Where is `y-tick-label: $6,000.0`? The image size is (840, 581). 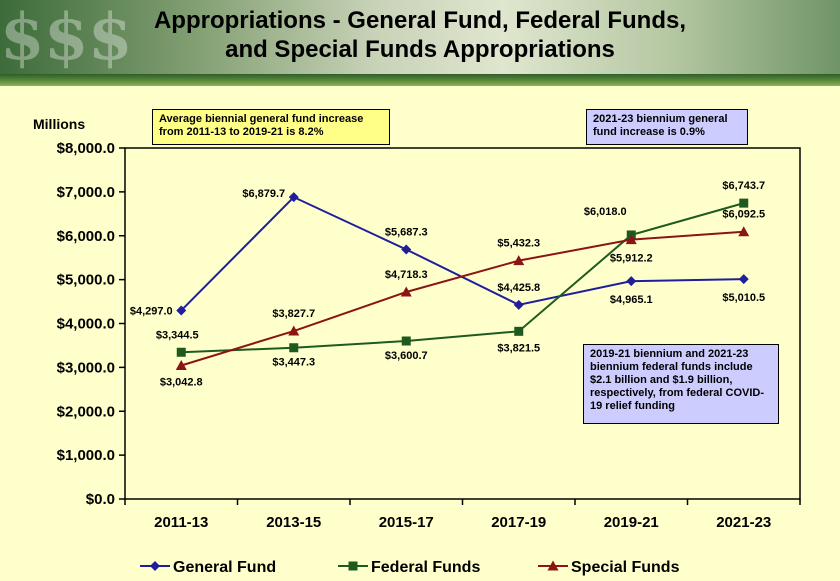 y-tick-label: $6,000.0 is located at coordinates (86, 236).